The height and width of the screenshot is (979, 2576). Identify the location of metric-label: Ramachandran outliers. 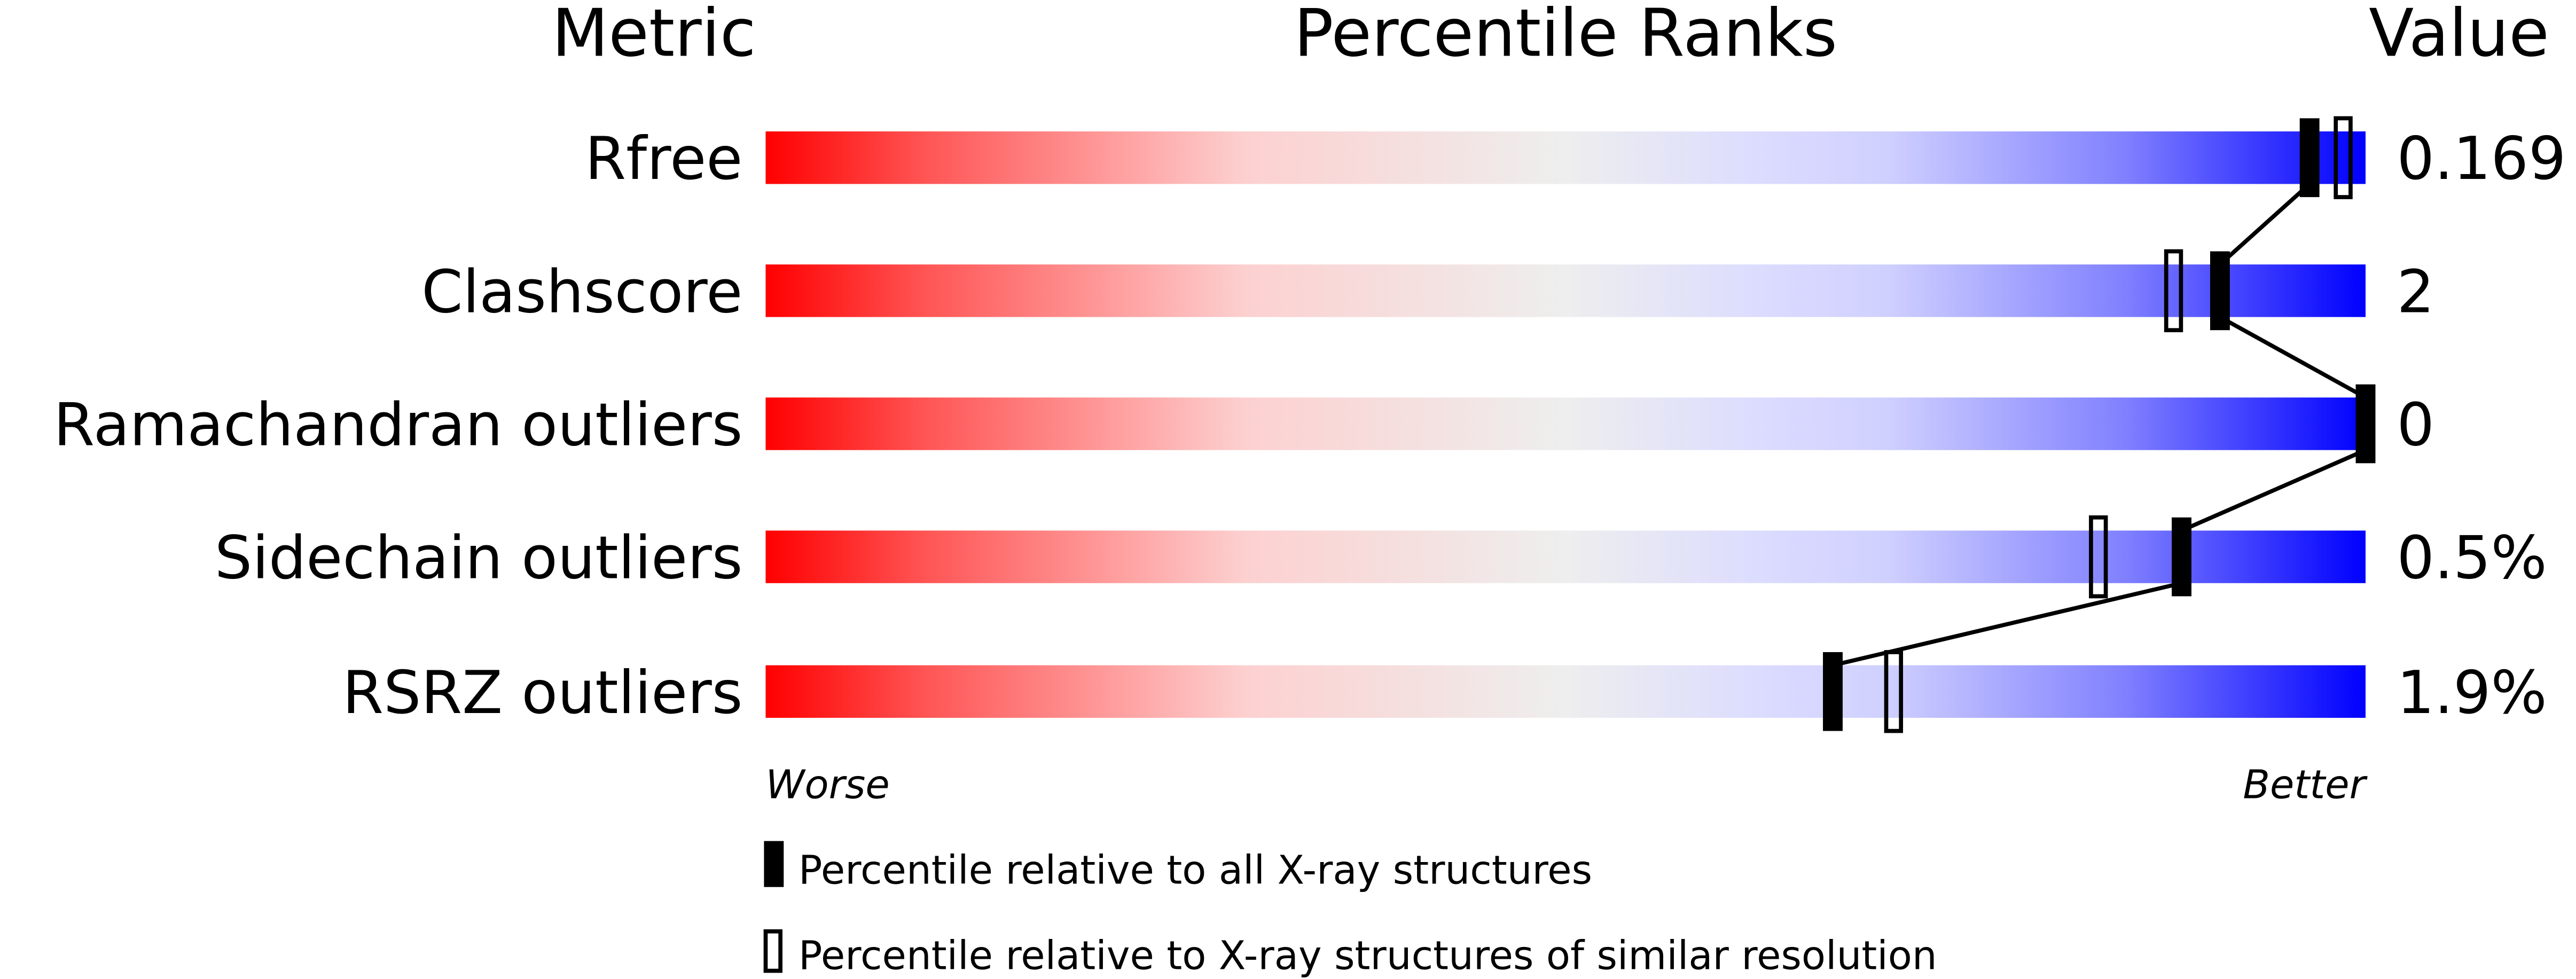
(397, 424).